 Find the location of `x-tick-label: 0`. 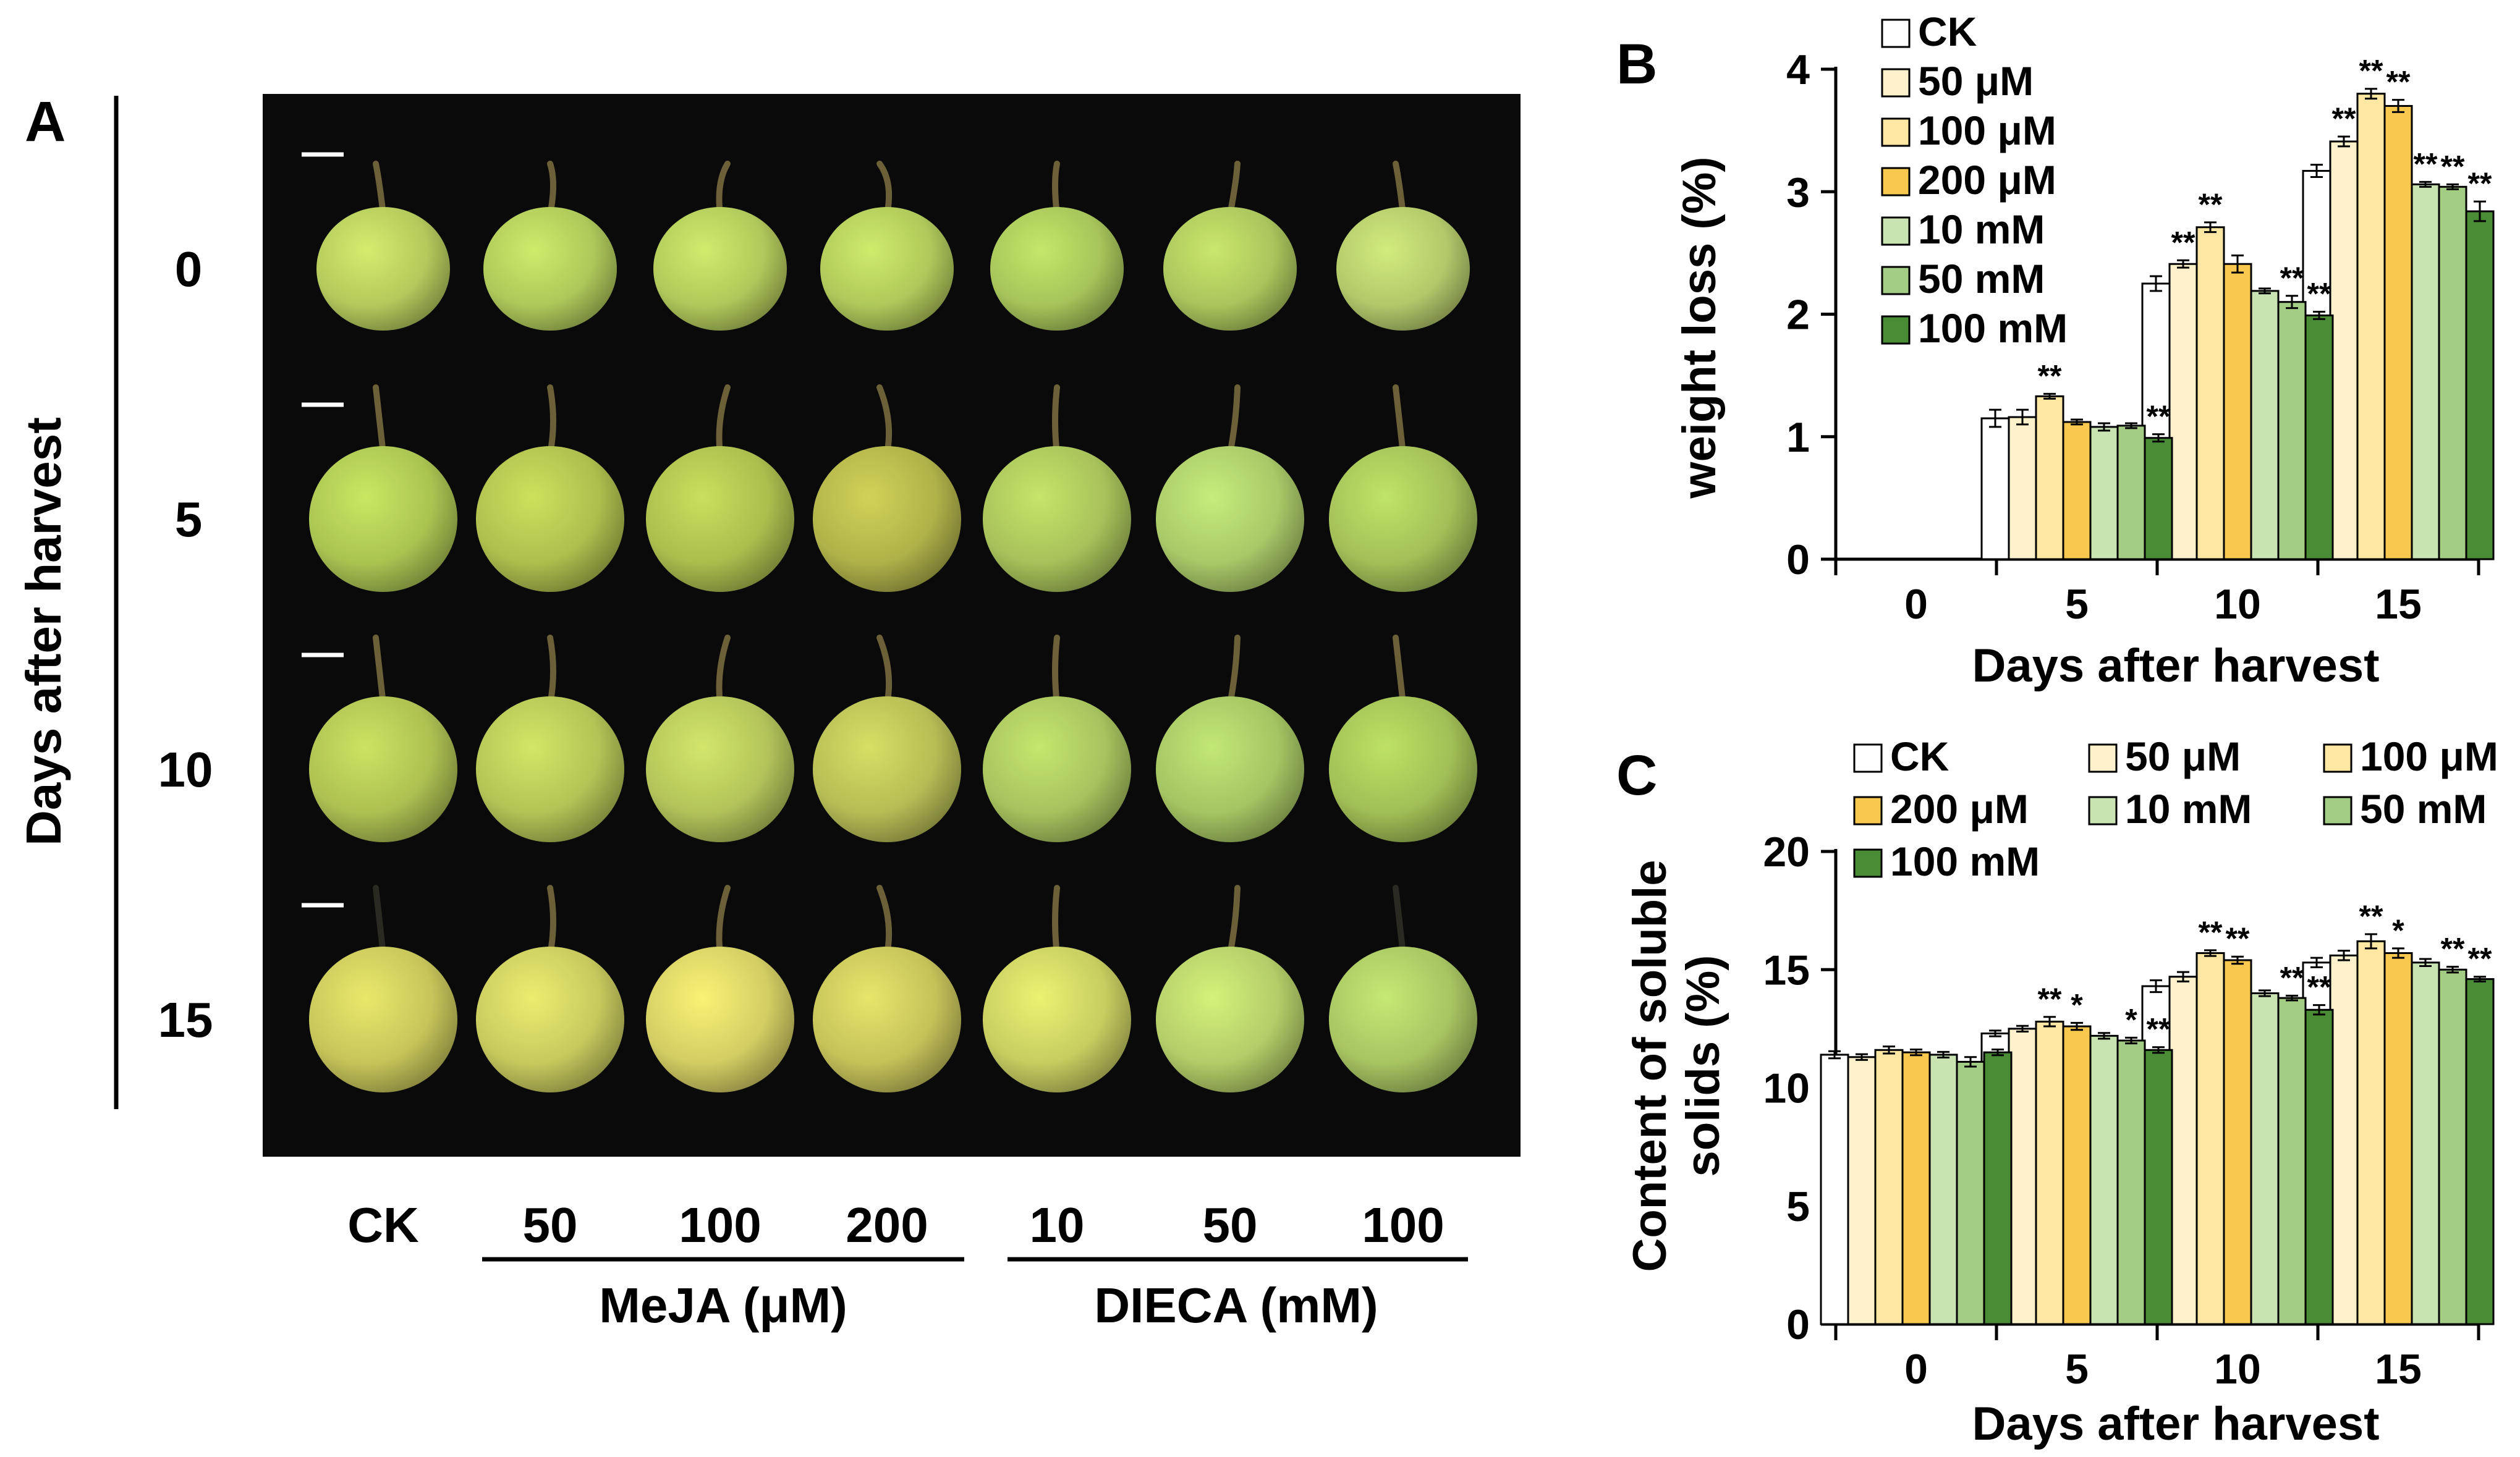

x-tick-label: 0 is located at coordinates (1916, 604).